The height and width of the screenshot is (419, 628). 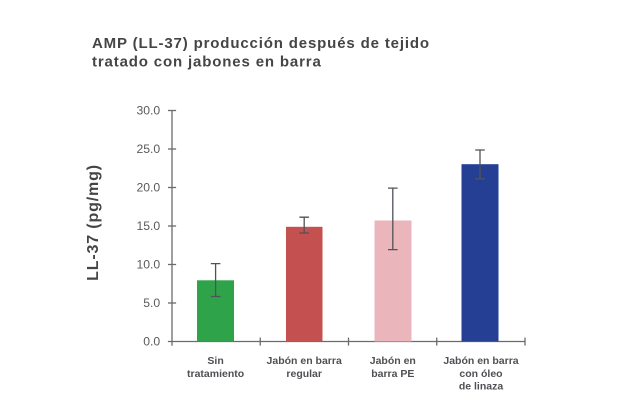 What do you see at coordinates (148, 111) in the screenshot?
I see `svg-text: 30.0` at bounding box center [148, 111].